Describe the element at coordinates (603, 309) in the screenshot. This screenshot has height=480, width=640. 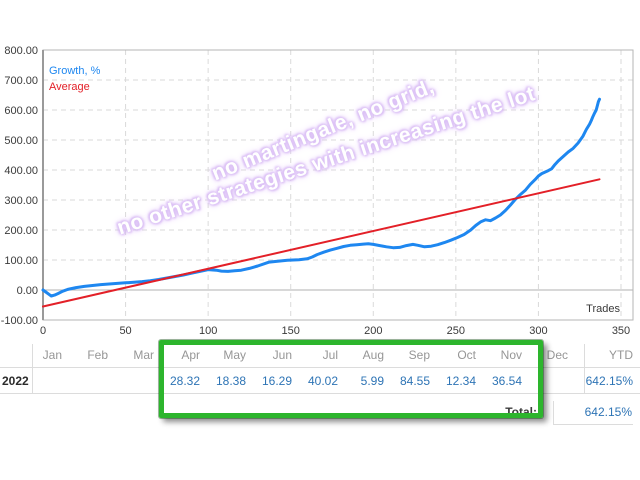
I see `x-axis-title: Trades` at that location.